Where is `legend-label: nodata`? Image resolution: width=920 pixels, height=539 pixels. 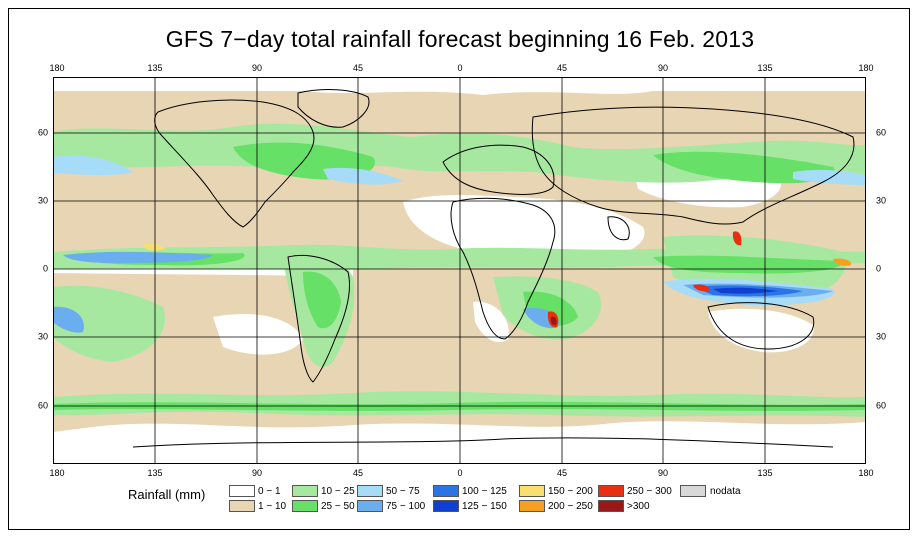 legend-label: nodata is located at coordinates (725, 491).